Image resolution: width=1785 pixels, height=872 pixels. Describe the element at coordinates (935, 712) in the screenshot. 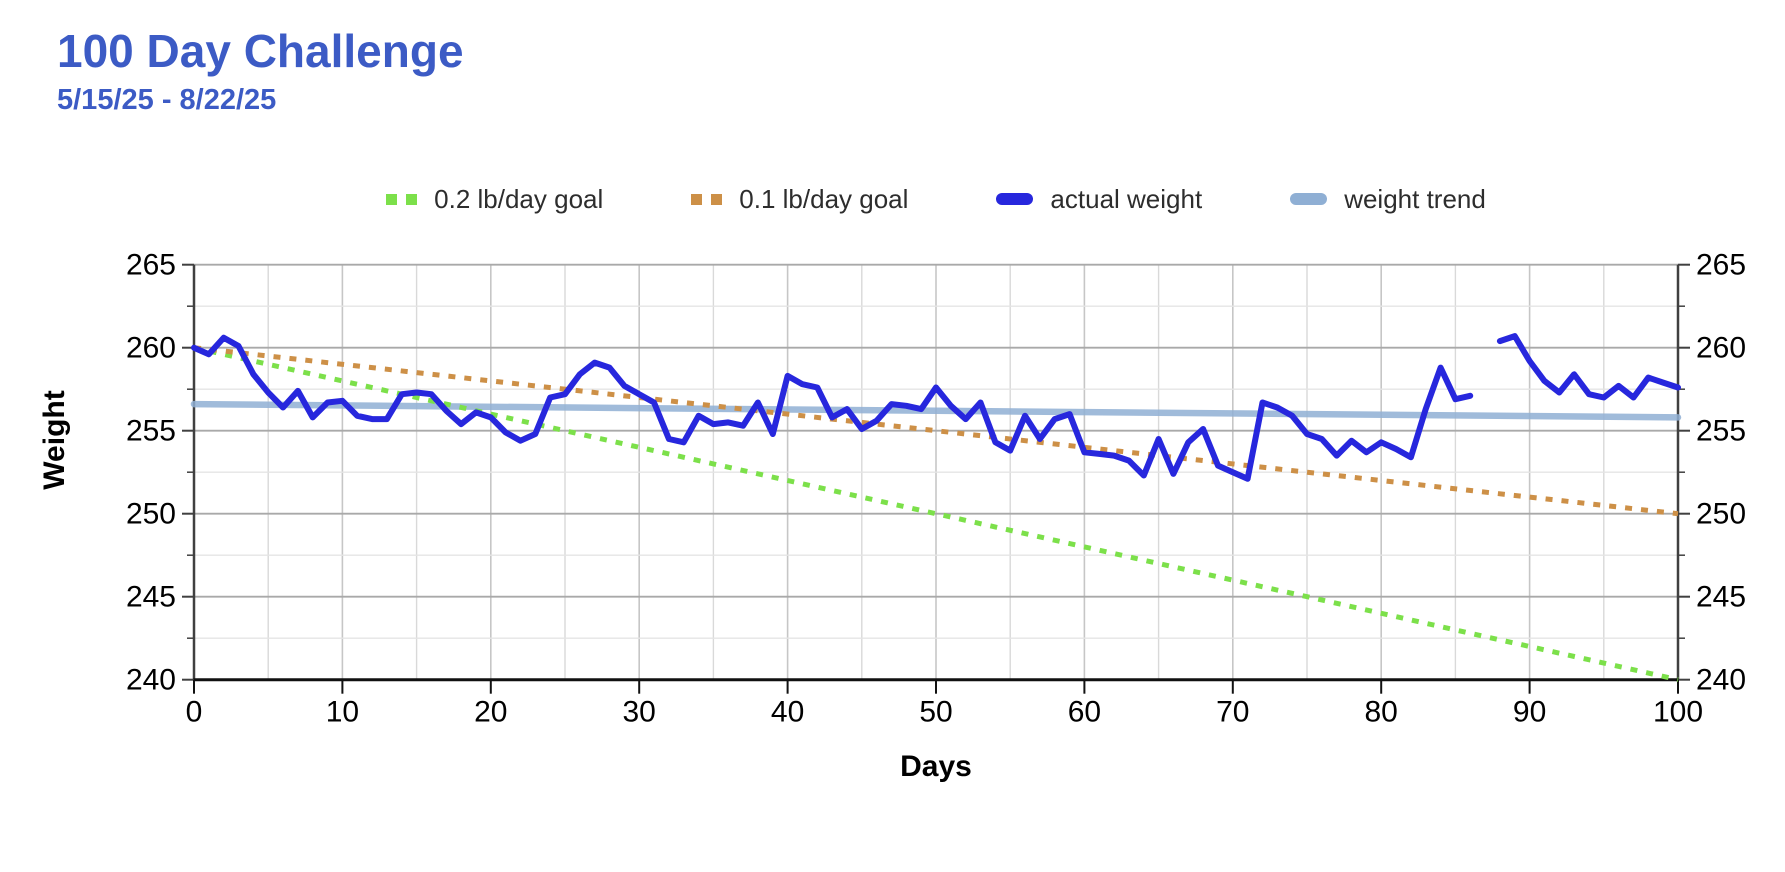

I see `x-tick-label: 50` at that location.